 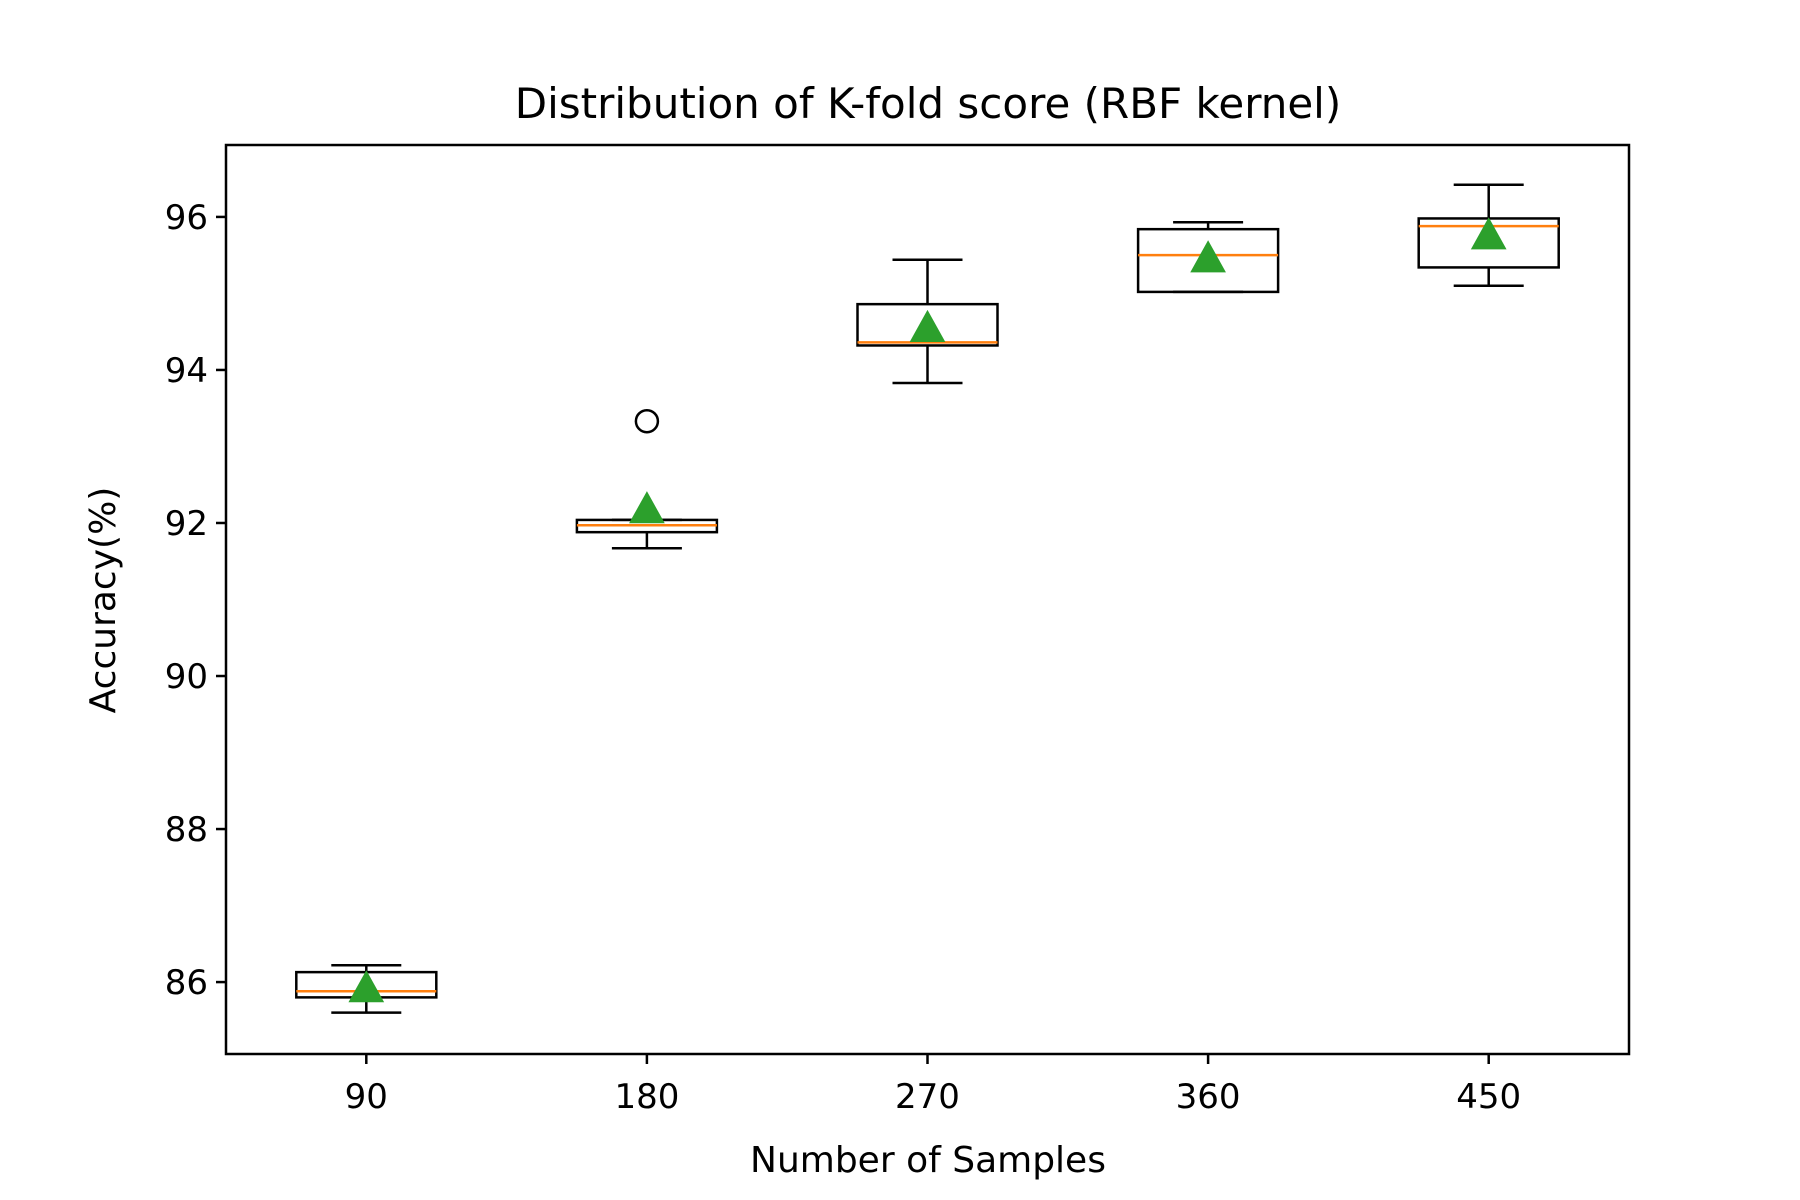 What do you see at coordinates (195, 600) in the screenshot?
I see `y-axis: 86 88 90 92 94 96` at bounding box center [195, 600].